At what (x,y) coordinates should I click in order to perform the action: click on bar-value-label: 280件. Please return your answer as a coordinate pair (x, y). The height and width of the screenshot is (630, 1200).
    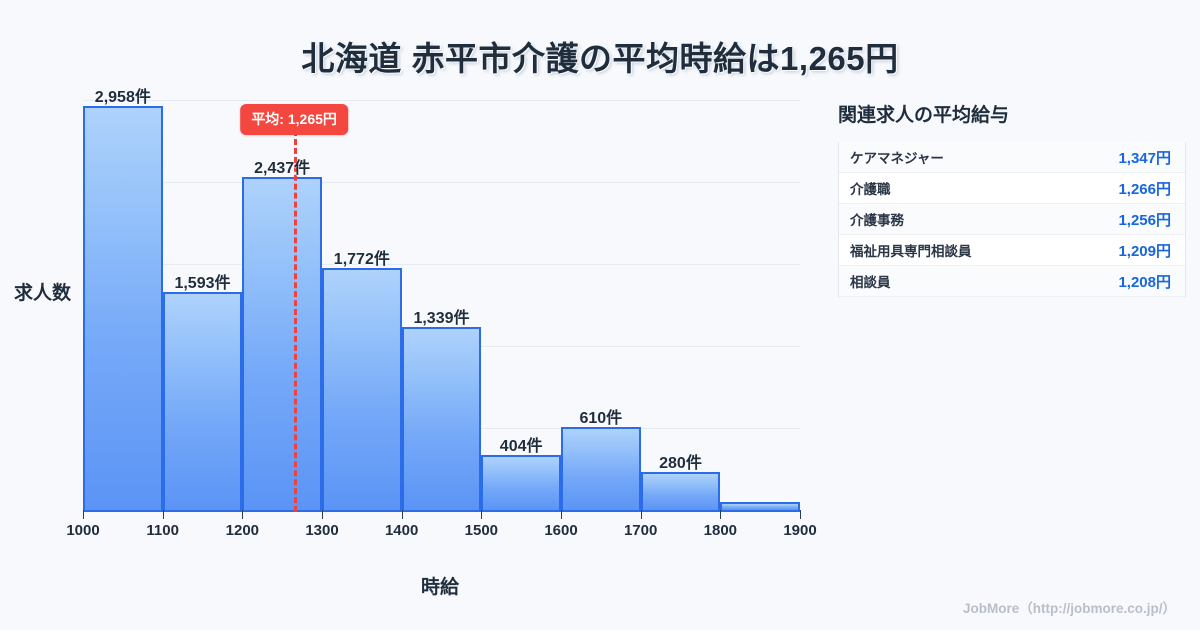
    Looking at the image, I should click on (680, 463).